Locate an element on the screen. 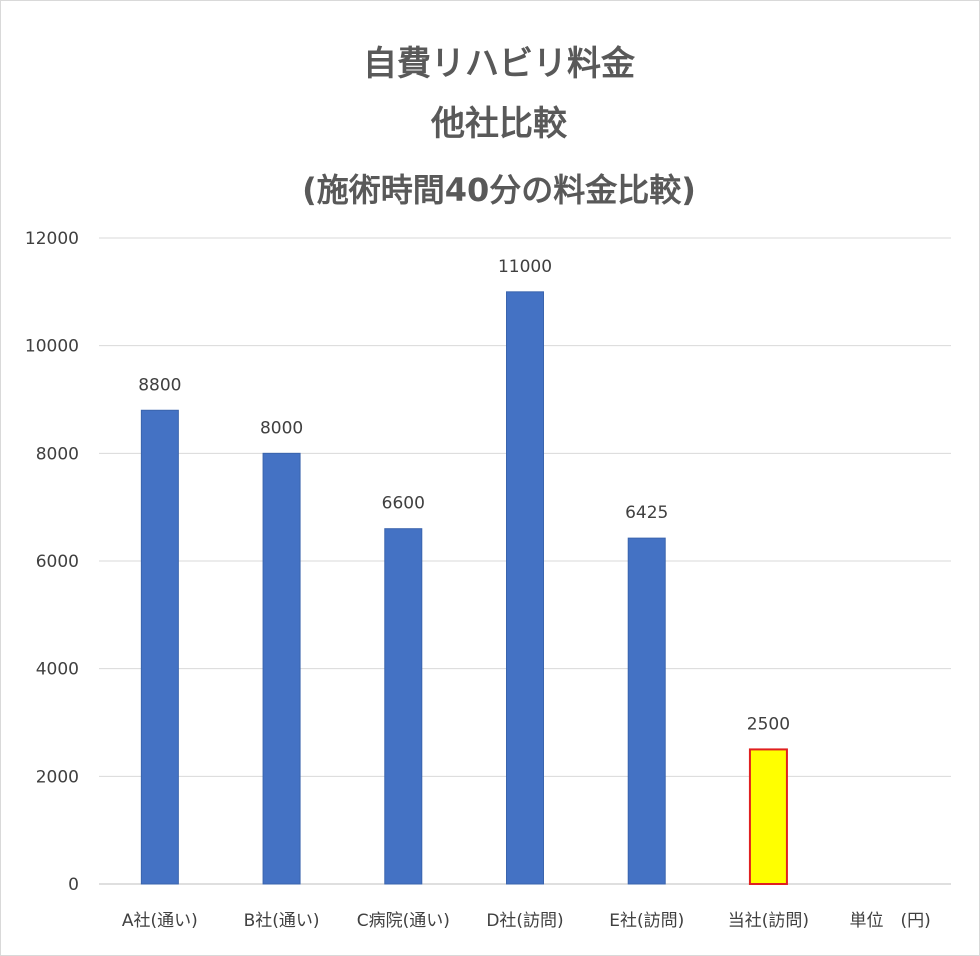 The image size is (980, 956). data-label: 2500 is located at coordinates (768, 724).